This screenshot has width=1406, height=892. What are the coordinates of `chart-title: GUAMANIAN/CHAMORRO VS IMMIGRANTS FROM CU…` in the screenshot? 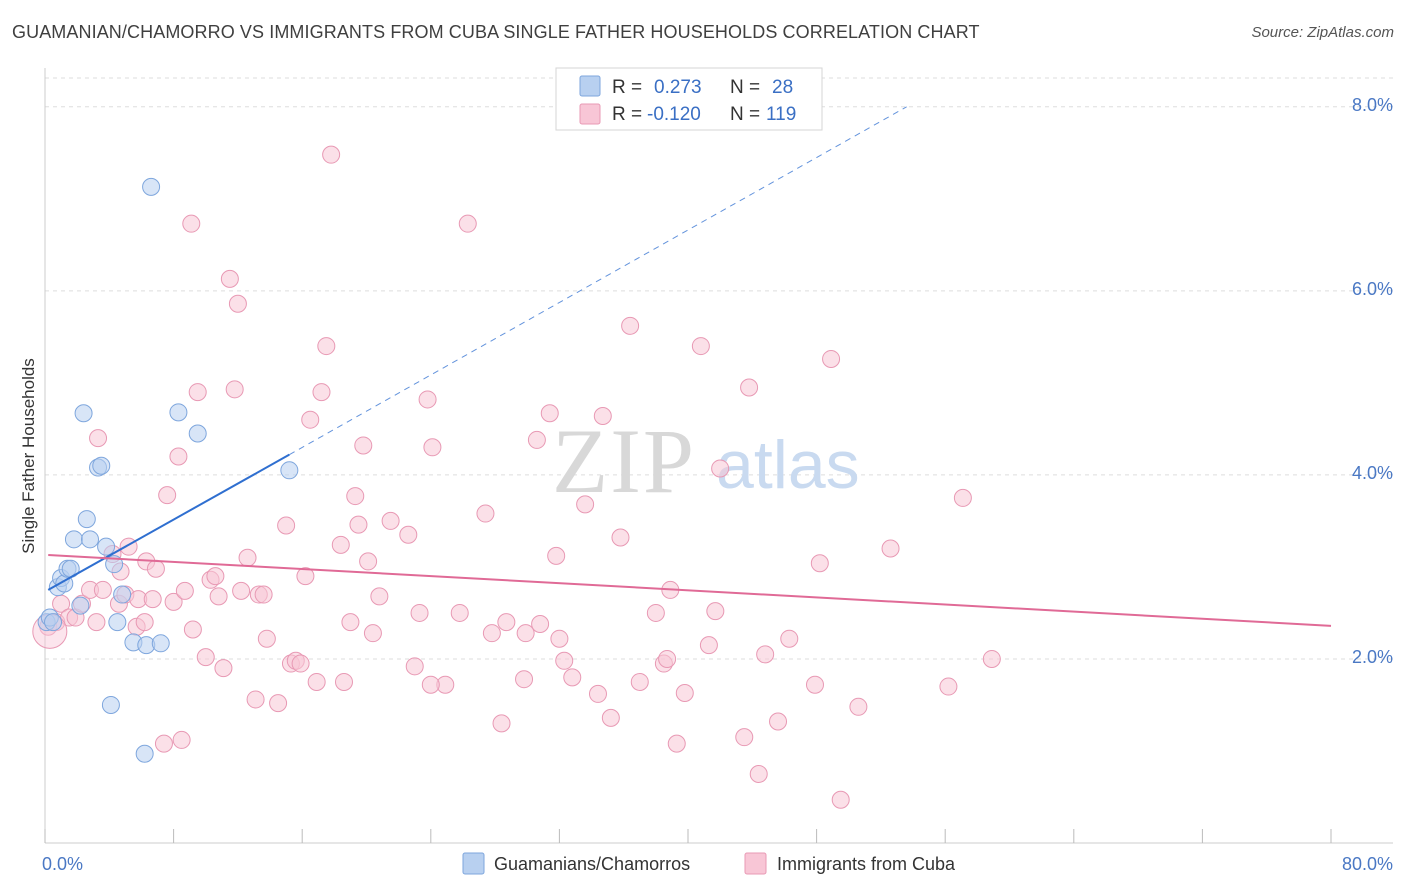 It's located at (496, 32).